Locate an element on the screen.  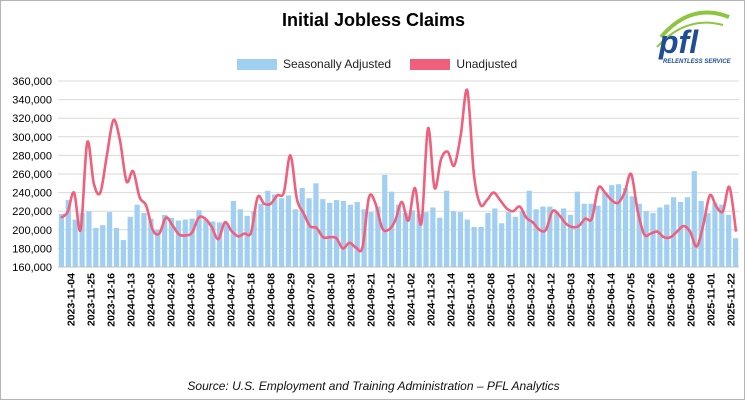
chart-legend: Seasonally Adjusted Unadjusted is located at coordinates (385, 65).